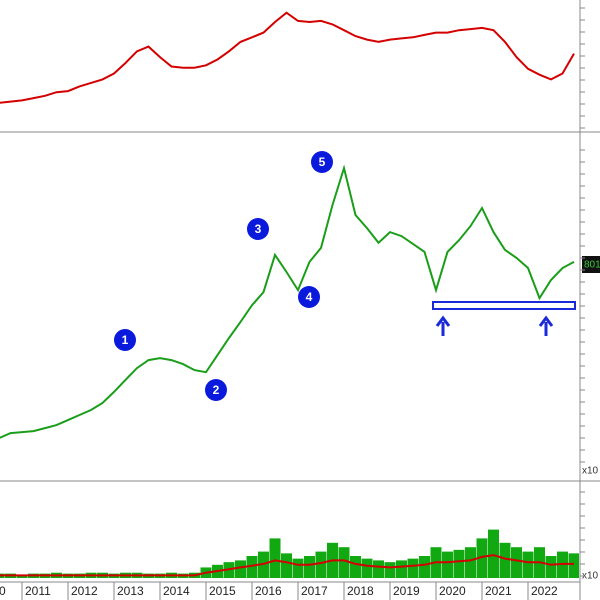 The width and height of the screenshot is (600, 600). I want to click on x-tick-label: 2020, so click(452, 591).